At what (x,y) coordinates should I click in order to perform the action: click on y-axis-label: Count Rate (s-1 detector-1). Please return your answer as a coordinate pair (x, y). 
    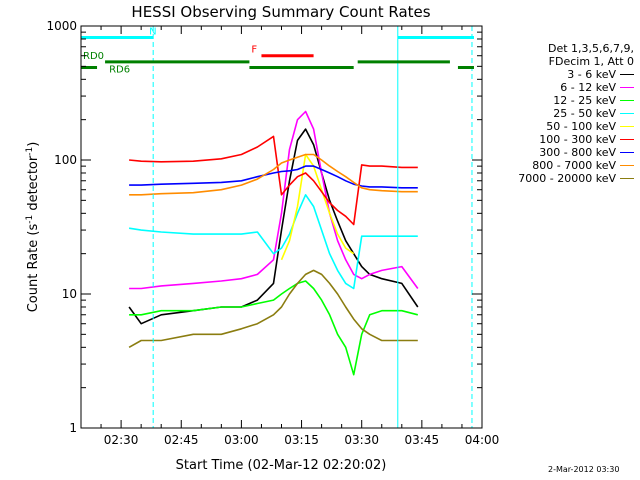
    Looking at the image, I should click on (33, 227).